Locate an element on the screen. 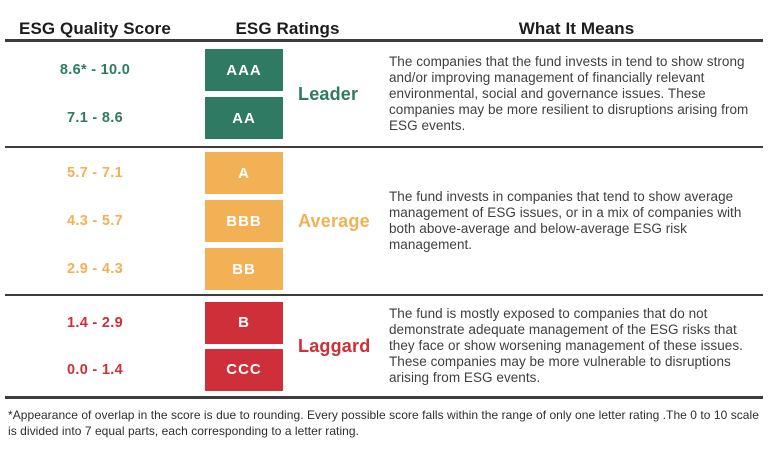 This screenshot has width=768, height=450. rating-badge-aaa: AAA is located at coordinates (244, 70).